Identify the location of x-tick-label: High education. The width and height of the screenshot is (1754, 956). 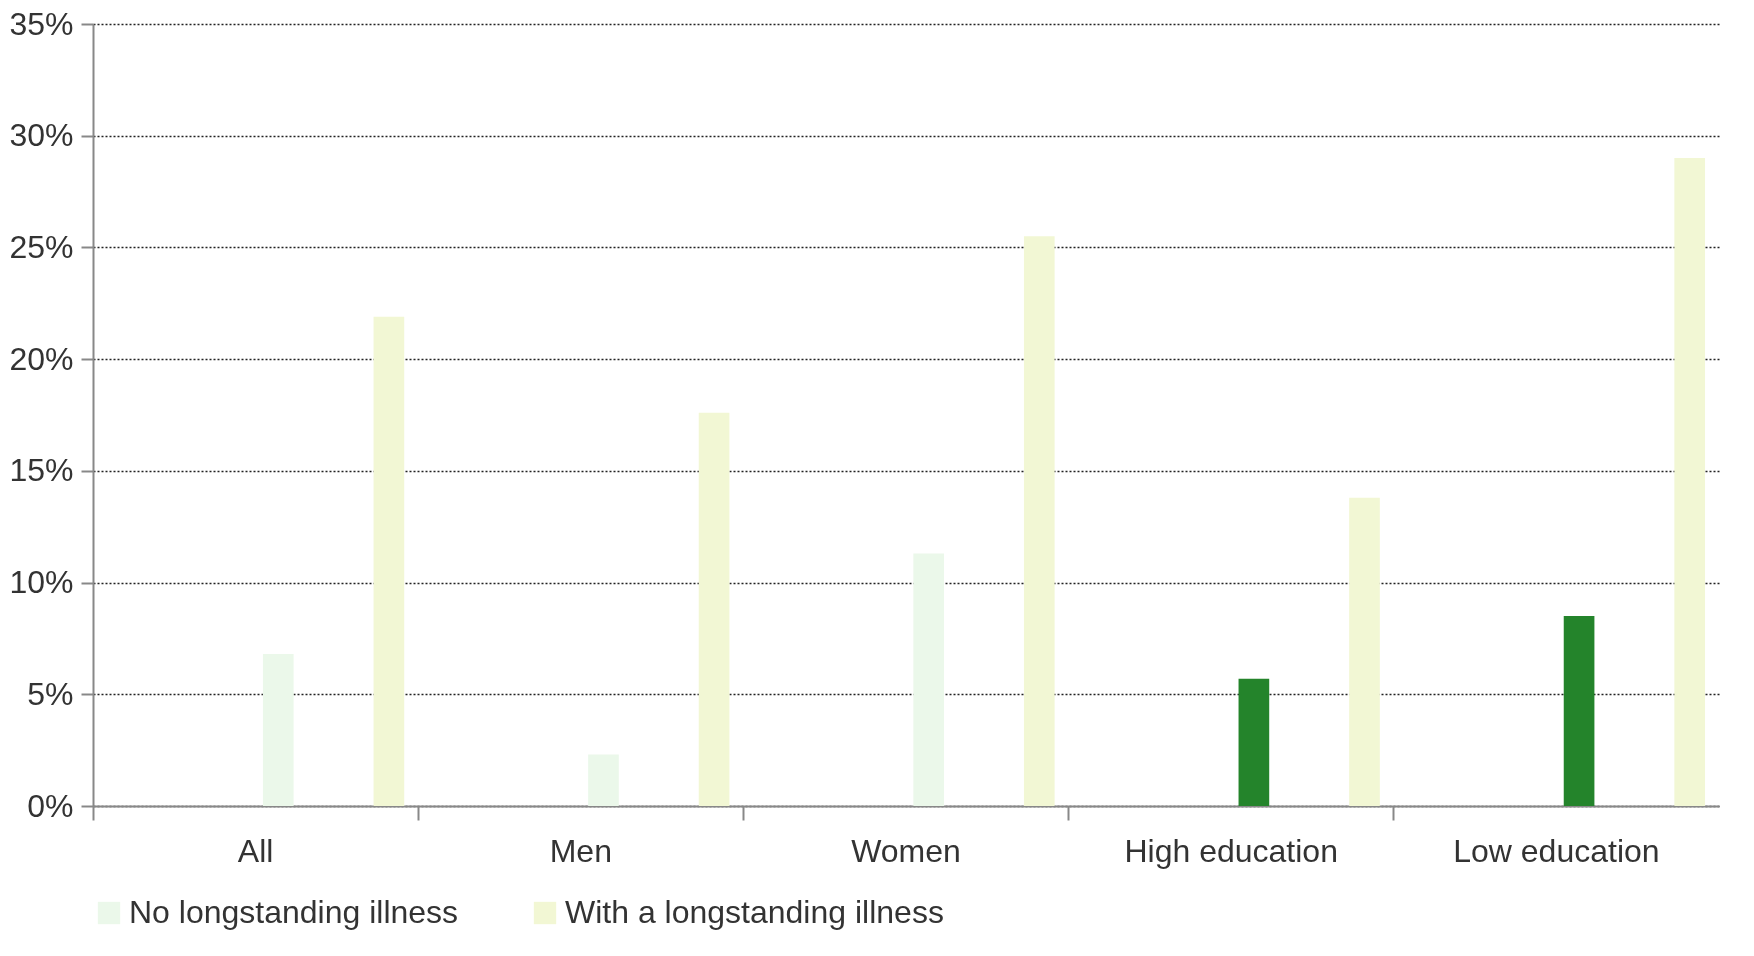
(1231, 850).